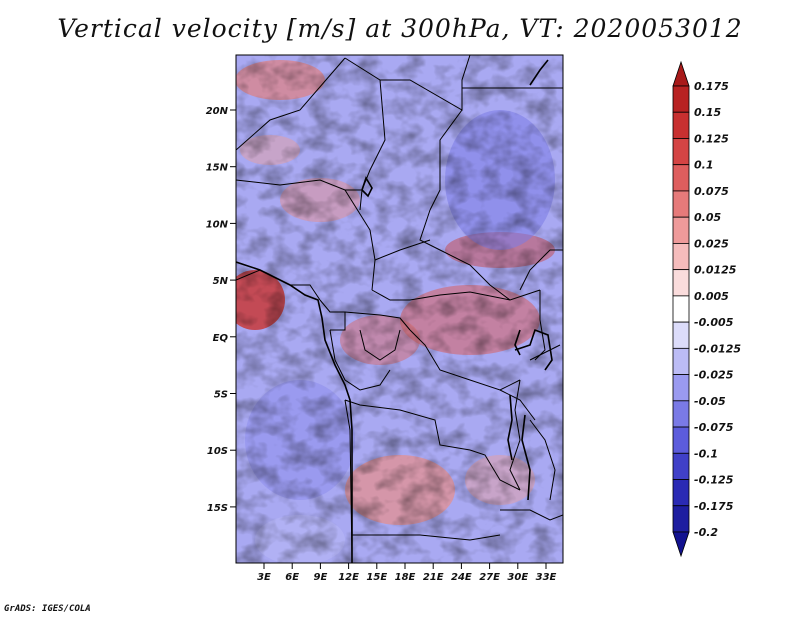  I want to click on lon-label: 6E, so click(292, 577).